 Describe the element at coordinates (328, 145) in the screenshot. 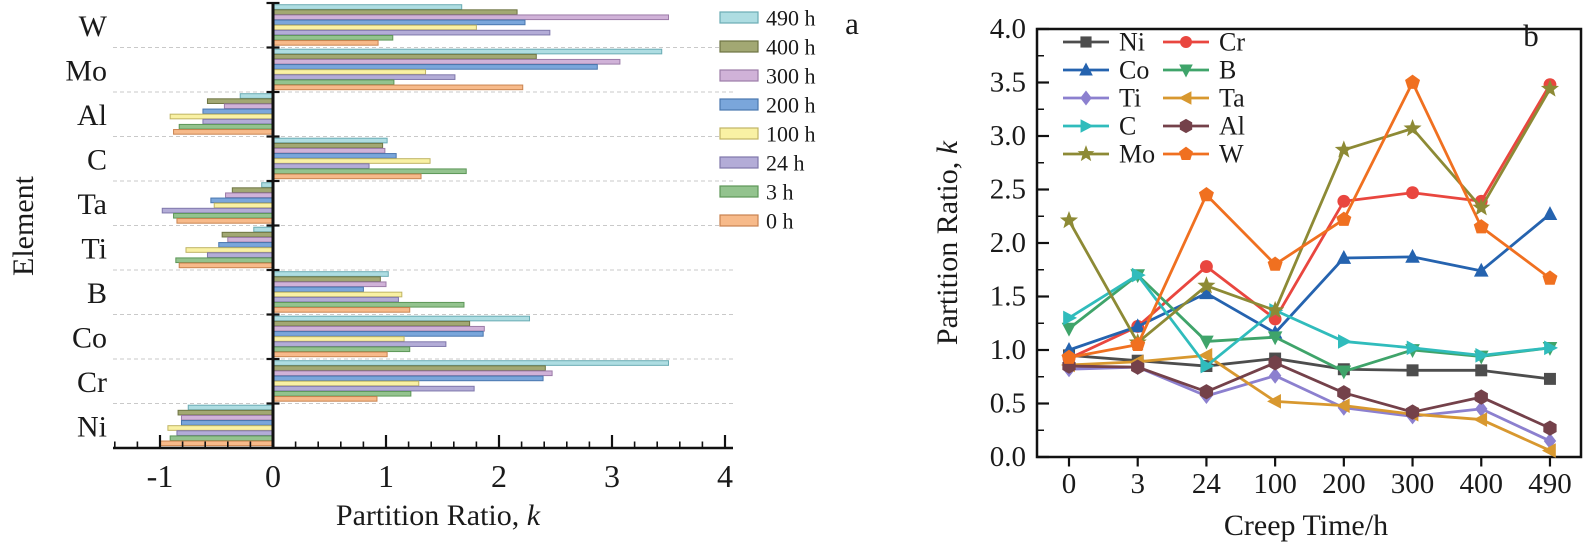

I see `bar-C-400h` at that location.